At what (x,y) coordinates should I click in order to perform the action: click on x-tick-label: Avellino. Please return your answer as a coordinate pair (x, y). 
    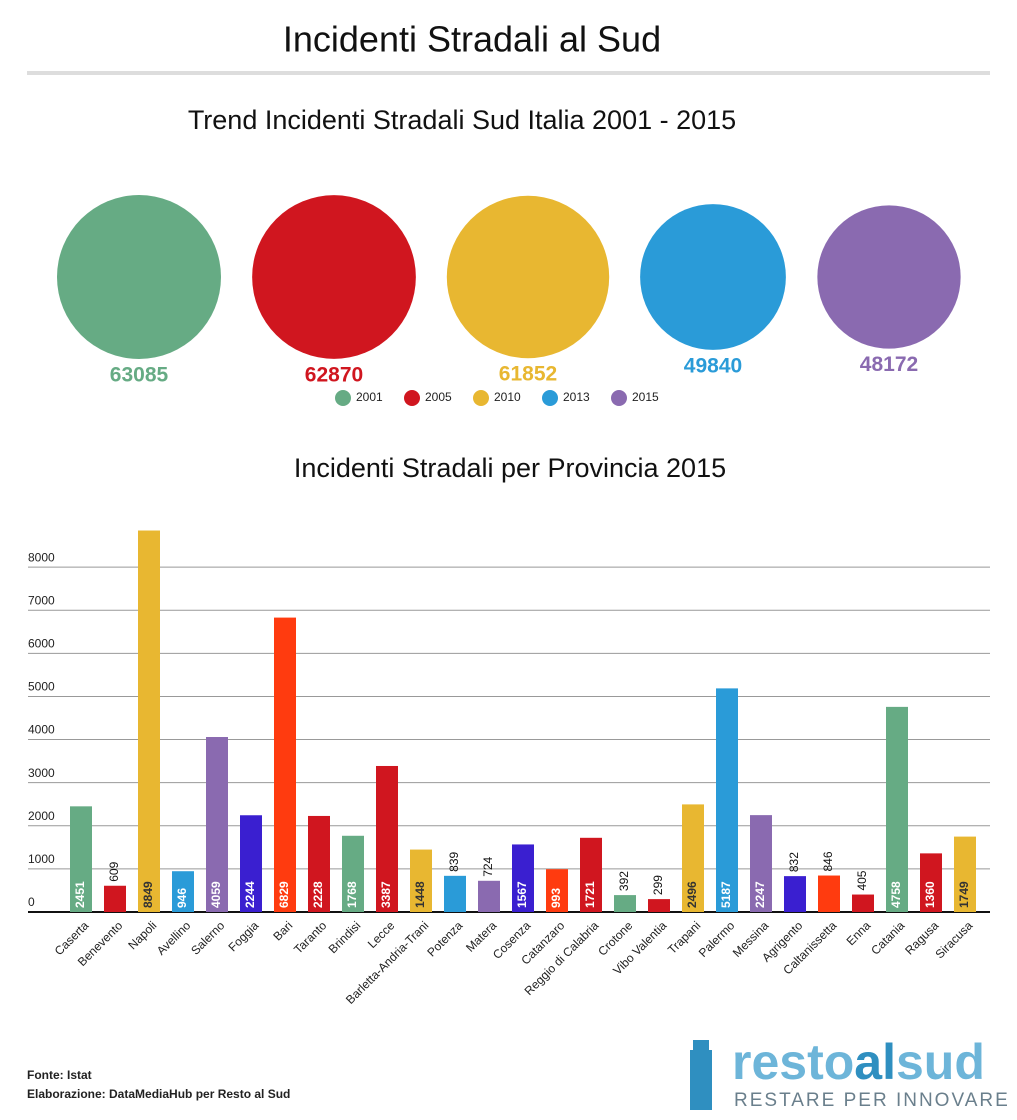
    Looking at the image, I should click on (174, 938).